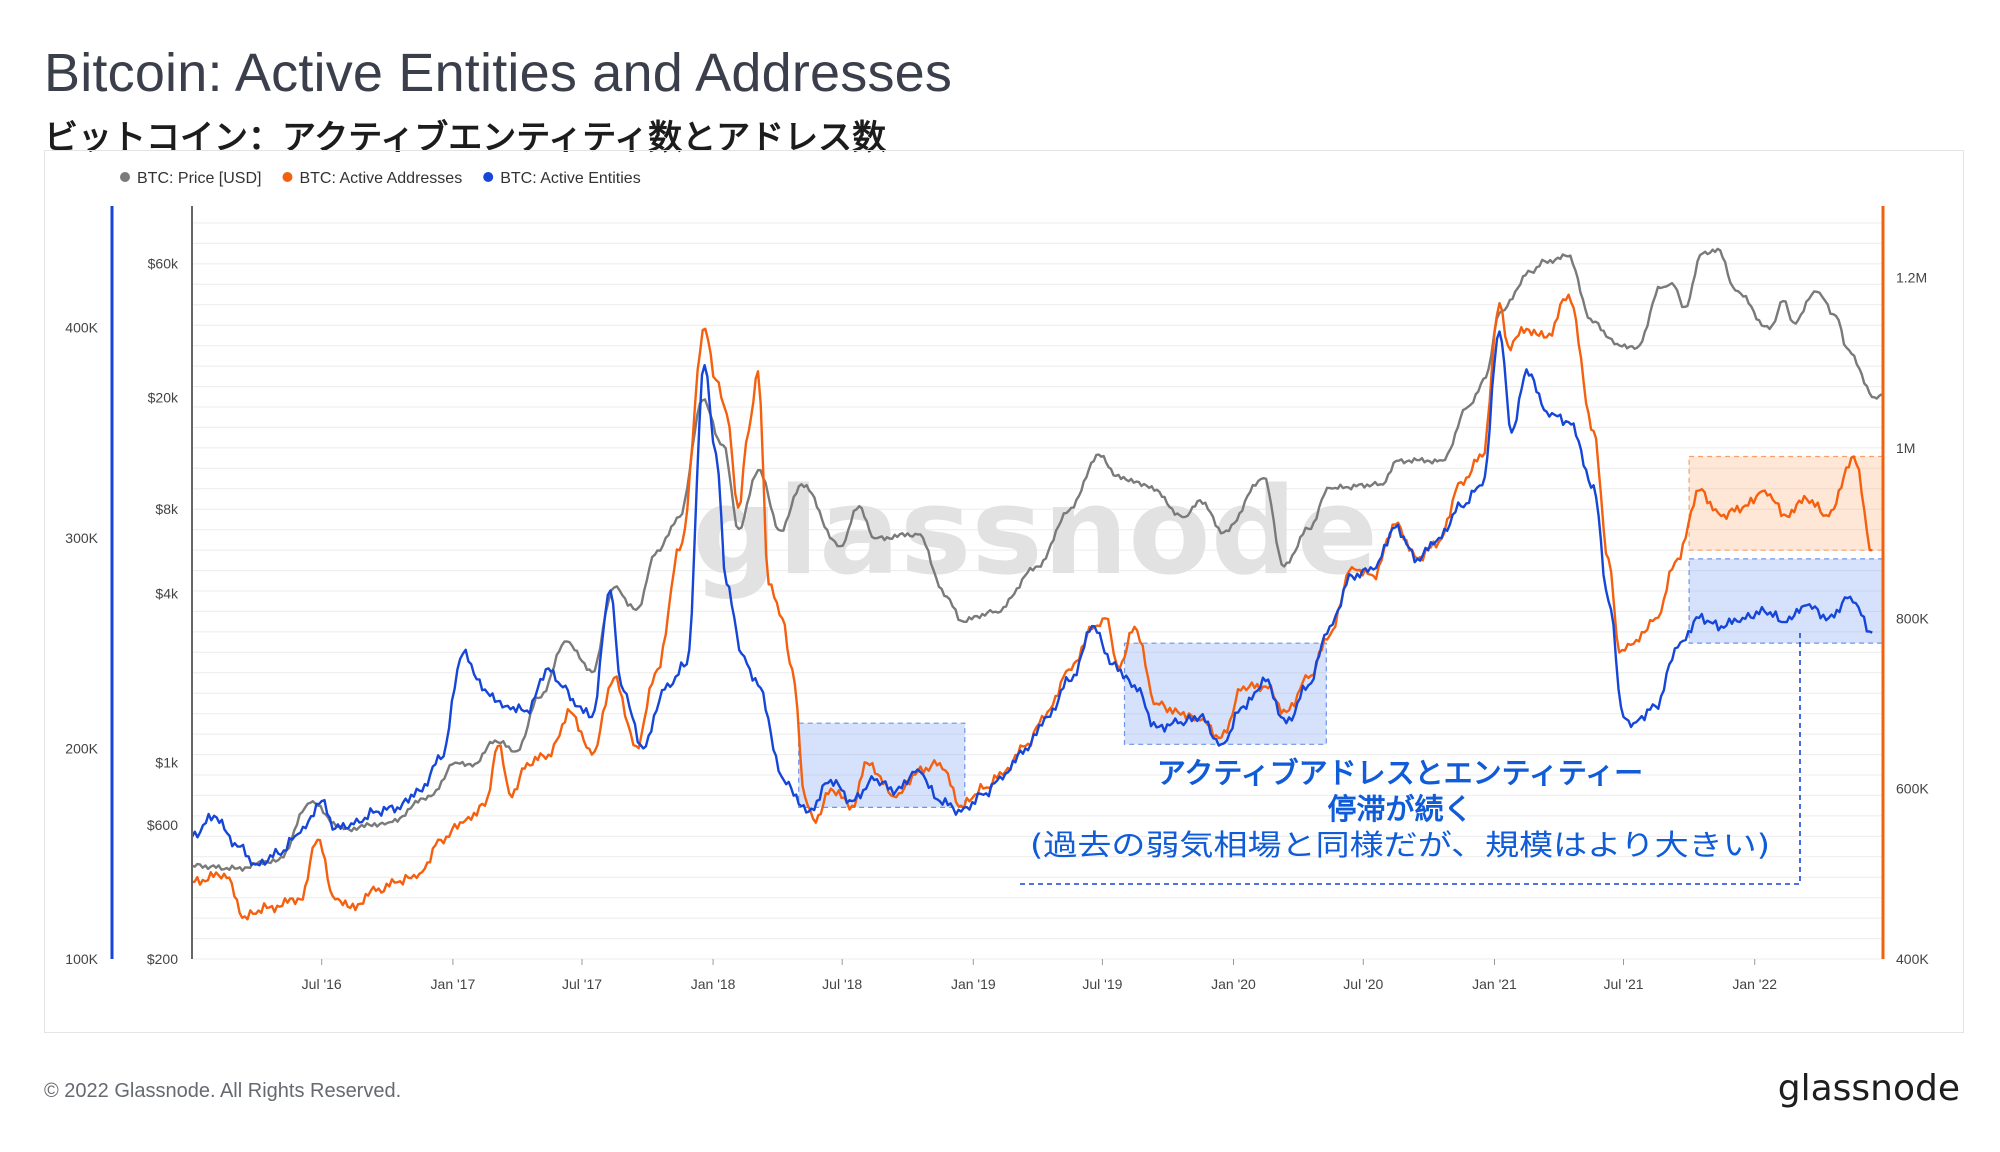 This screenshot has width=2000, height=1152. I want to click on addresses-tick-label: 1M, so click(1905, 448).